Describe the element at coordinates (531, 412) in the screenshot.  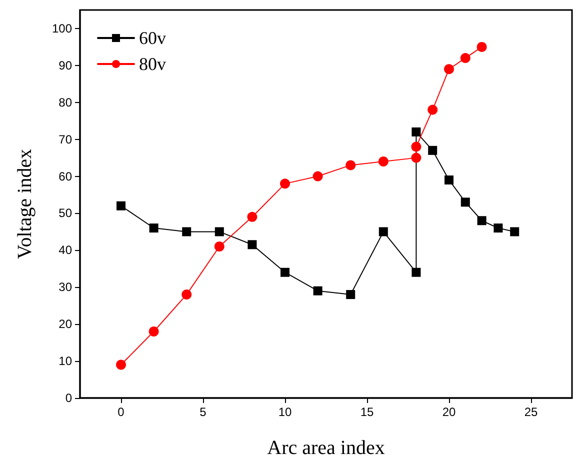
I see `x-tick-label: 25` at that location.